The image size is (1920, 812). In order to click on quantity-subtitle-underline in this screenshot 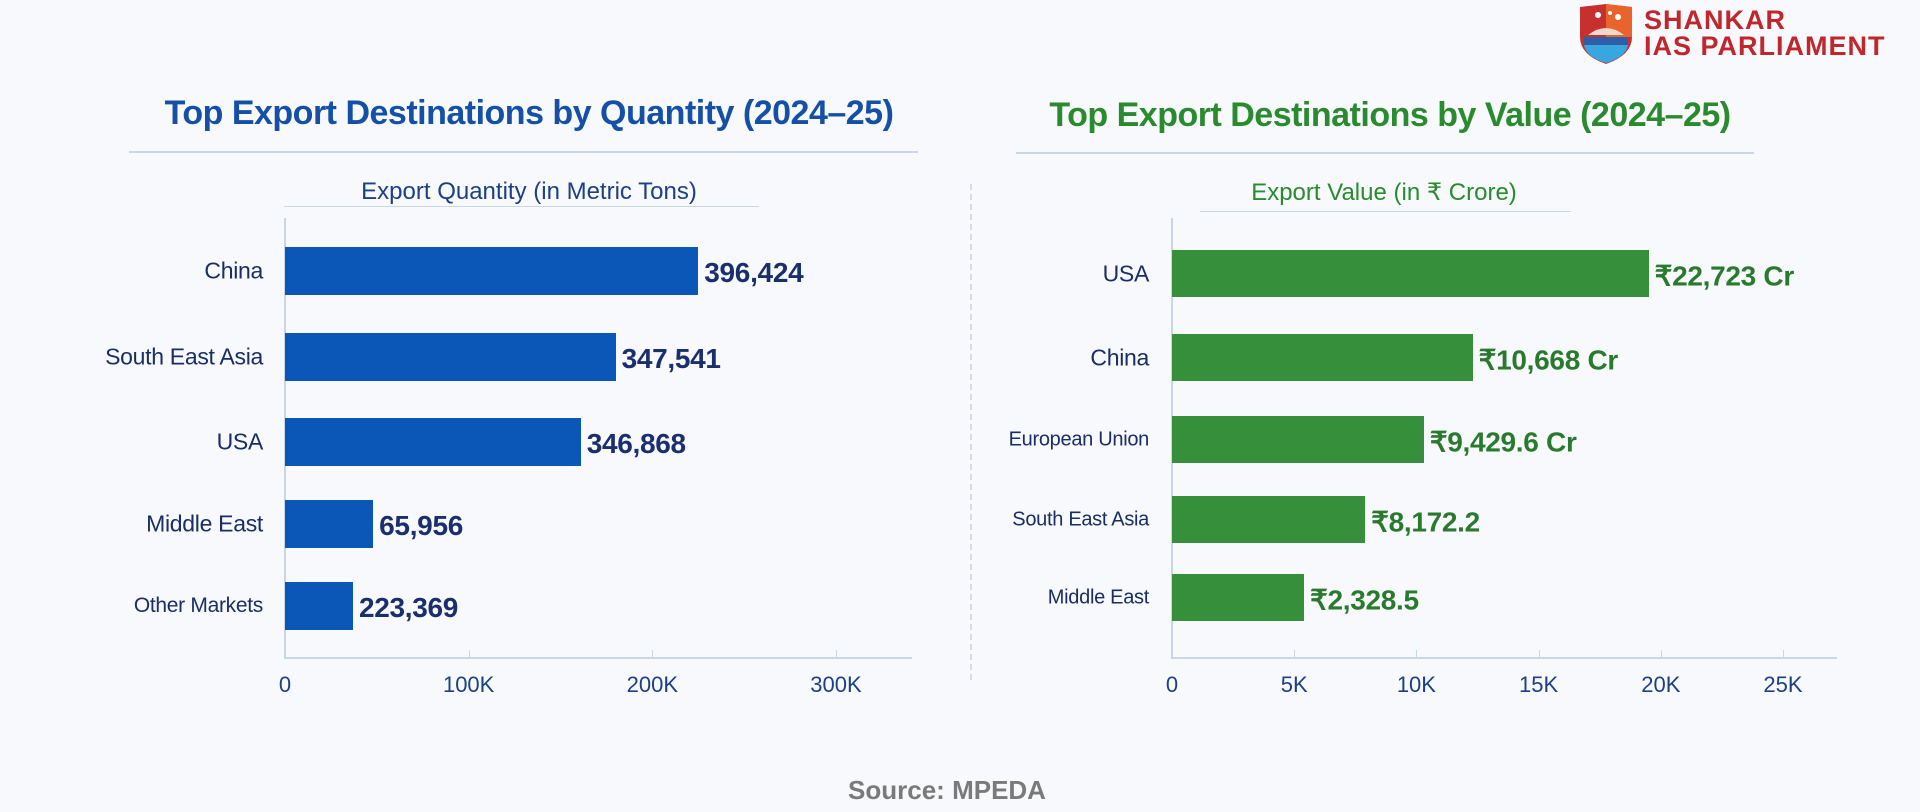, I will do `click(521, 206)`.